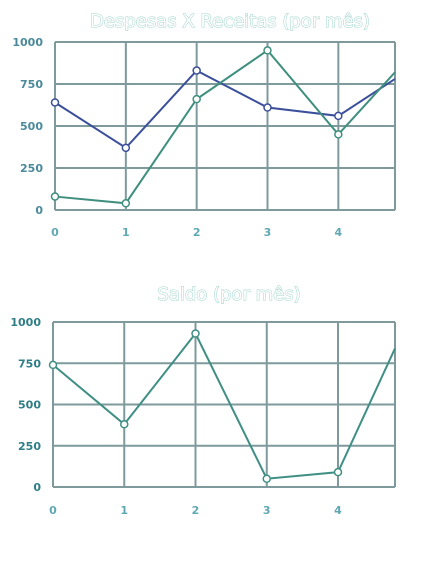  I want to click on chart-title: Saldo (por mês), so click(228, 294).